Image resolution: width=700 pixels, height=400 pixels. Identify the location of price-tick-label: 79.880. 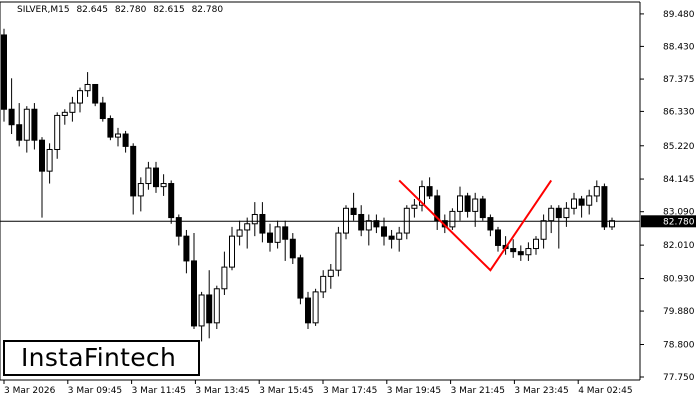
(679, 312).